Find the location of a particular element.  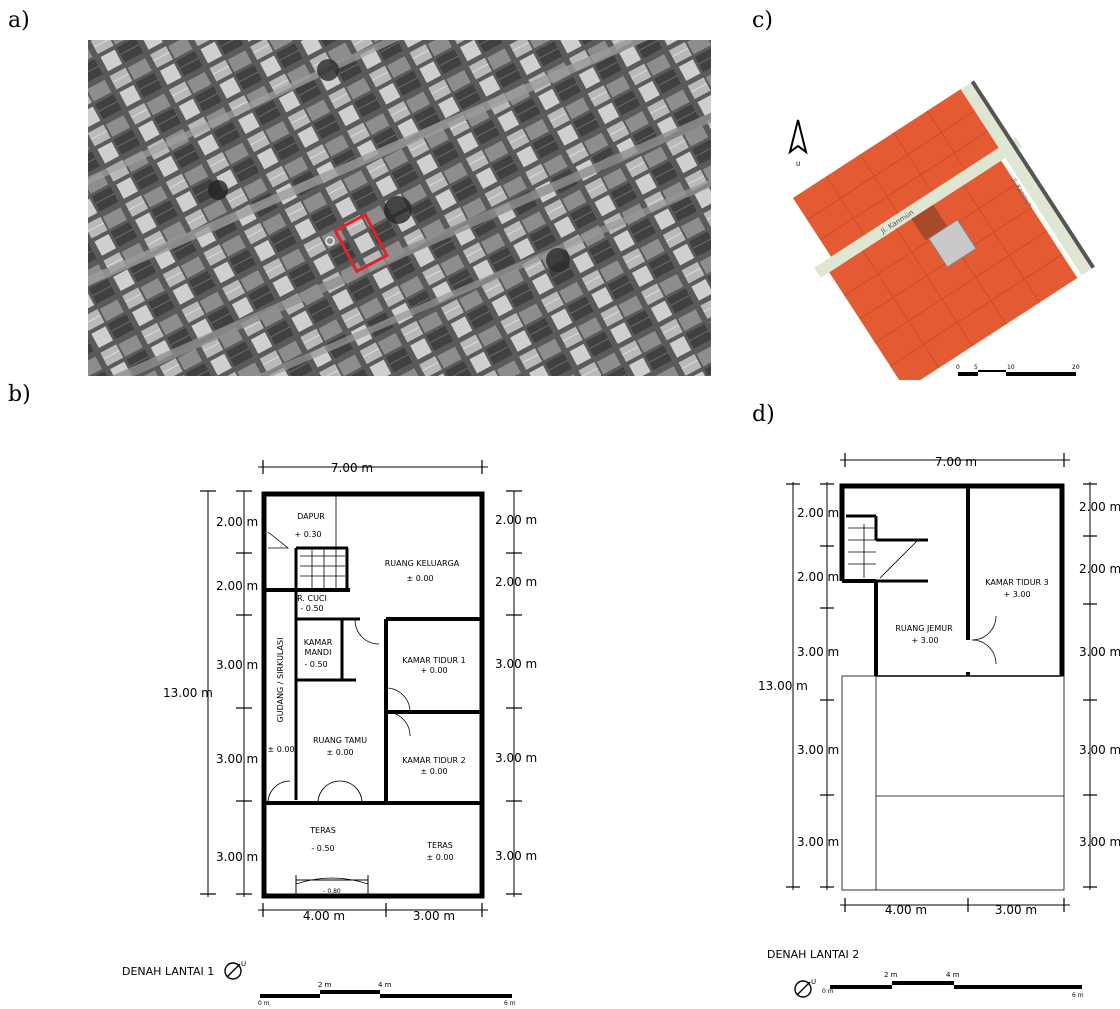

plan2-dim-width: 7.00 m is located at coordinates (956, 462).